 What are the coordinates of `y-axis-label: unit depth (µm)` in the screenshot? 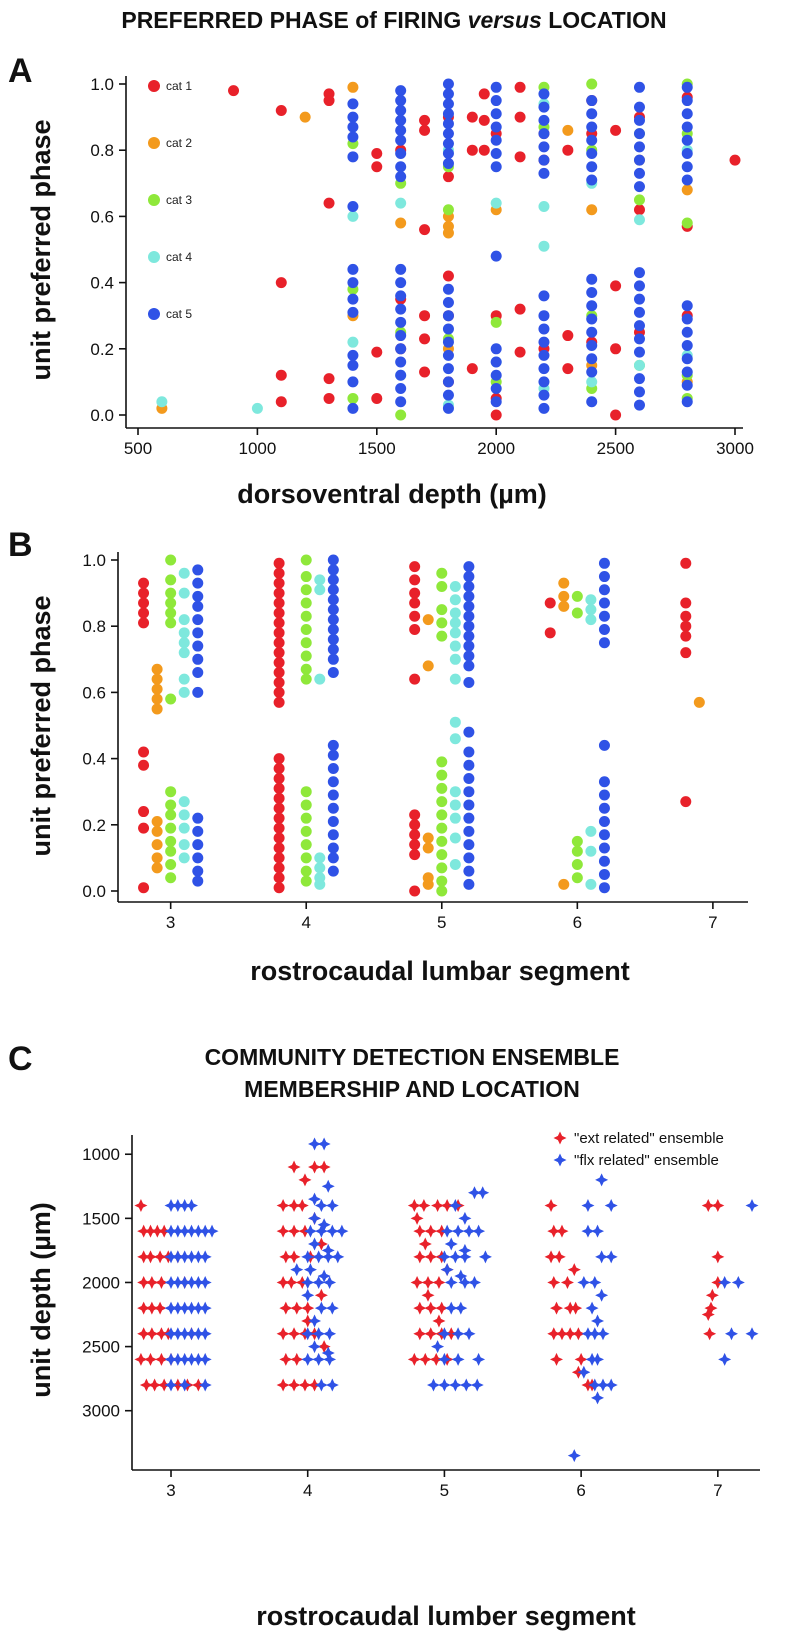 It's located at (41, 1300).